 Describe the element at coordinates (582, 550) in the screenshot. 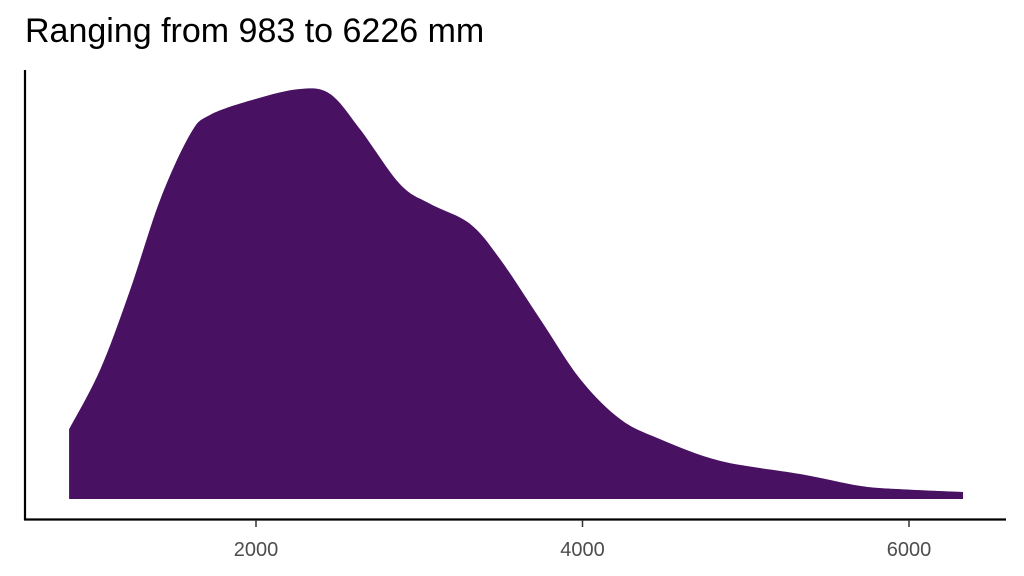

I see `x-tick-label: 4000` at that location.